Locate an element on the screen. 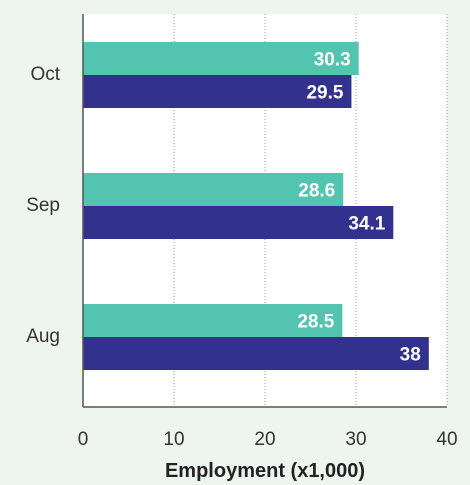 This screenshot has height=485, width=470. x-tick-label: 40 is located at coordinates (446, 439).